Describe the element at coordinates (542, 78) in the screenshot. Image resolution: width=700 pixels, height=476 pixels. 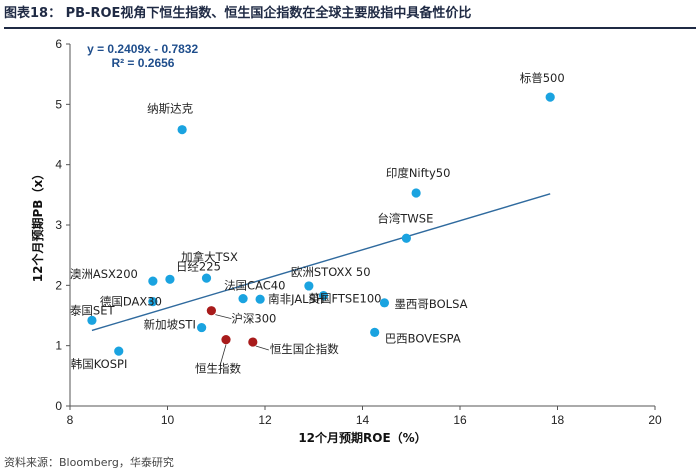
I see `point-label: 标普500` at that location.